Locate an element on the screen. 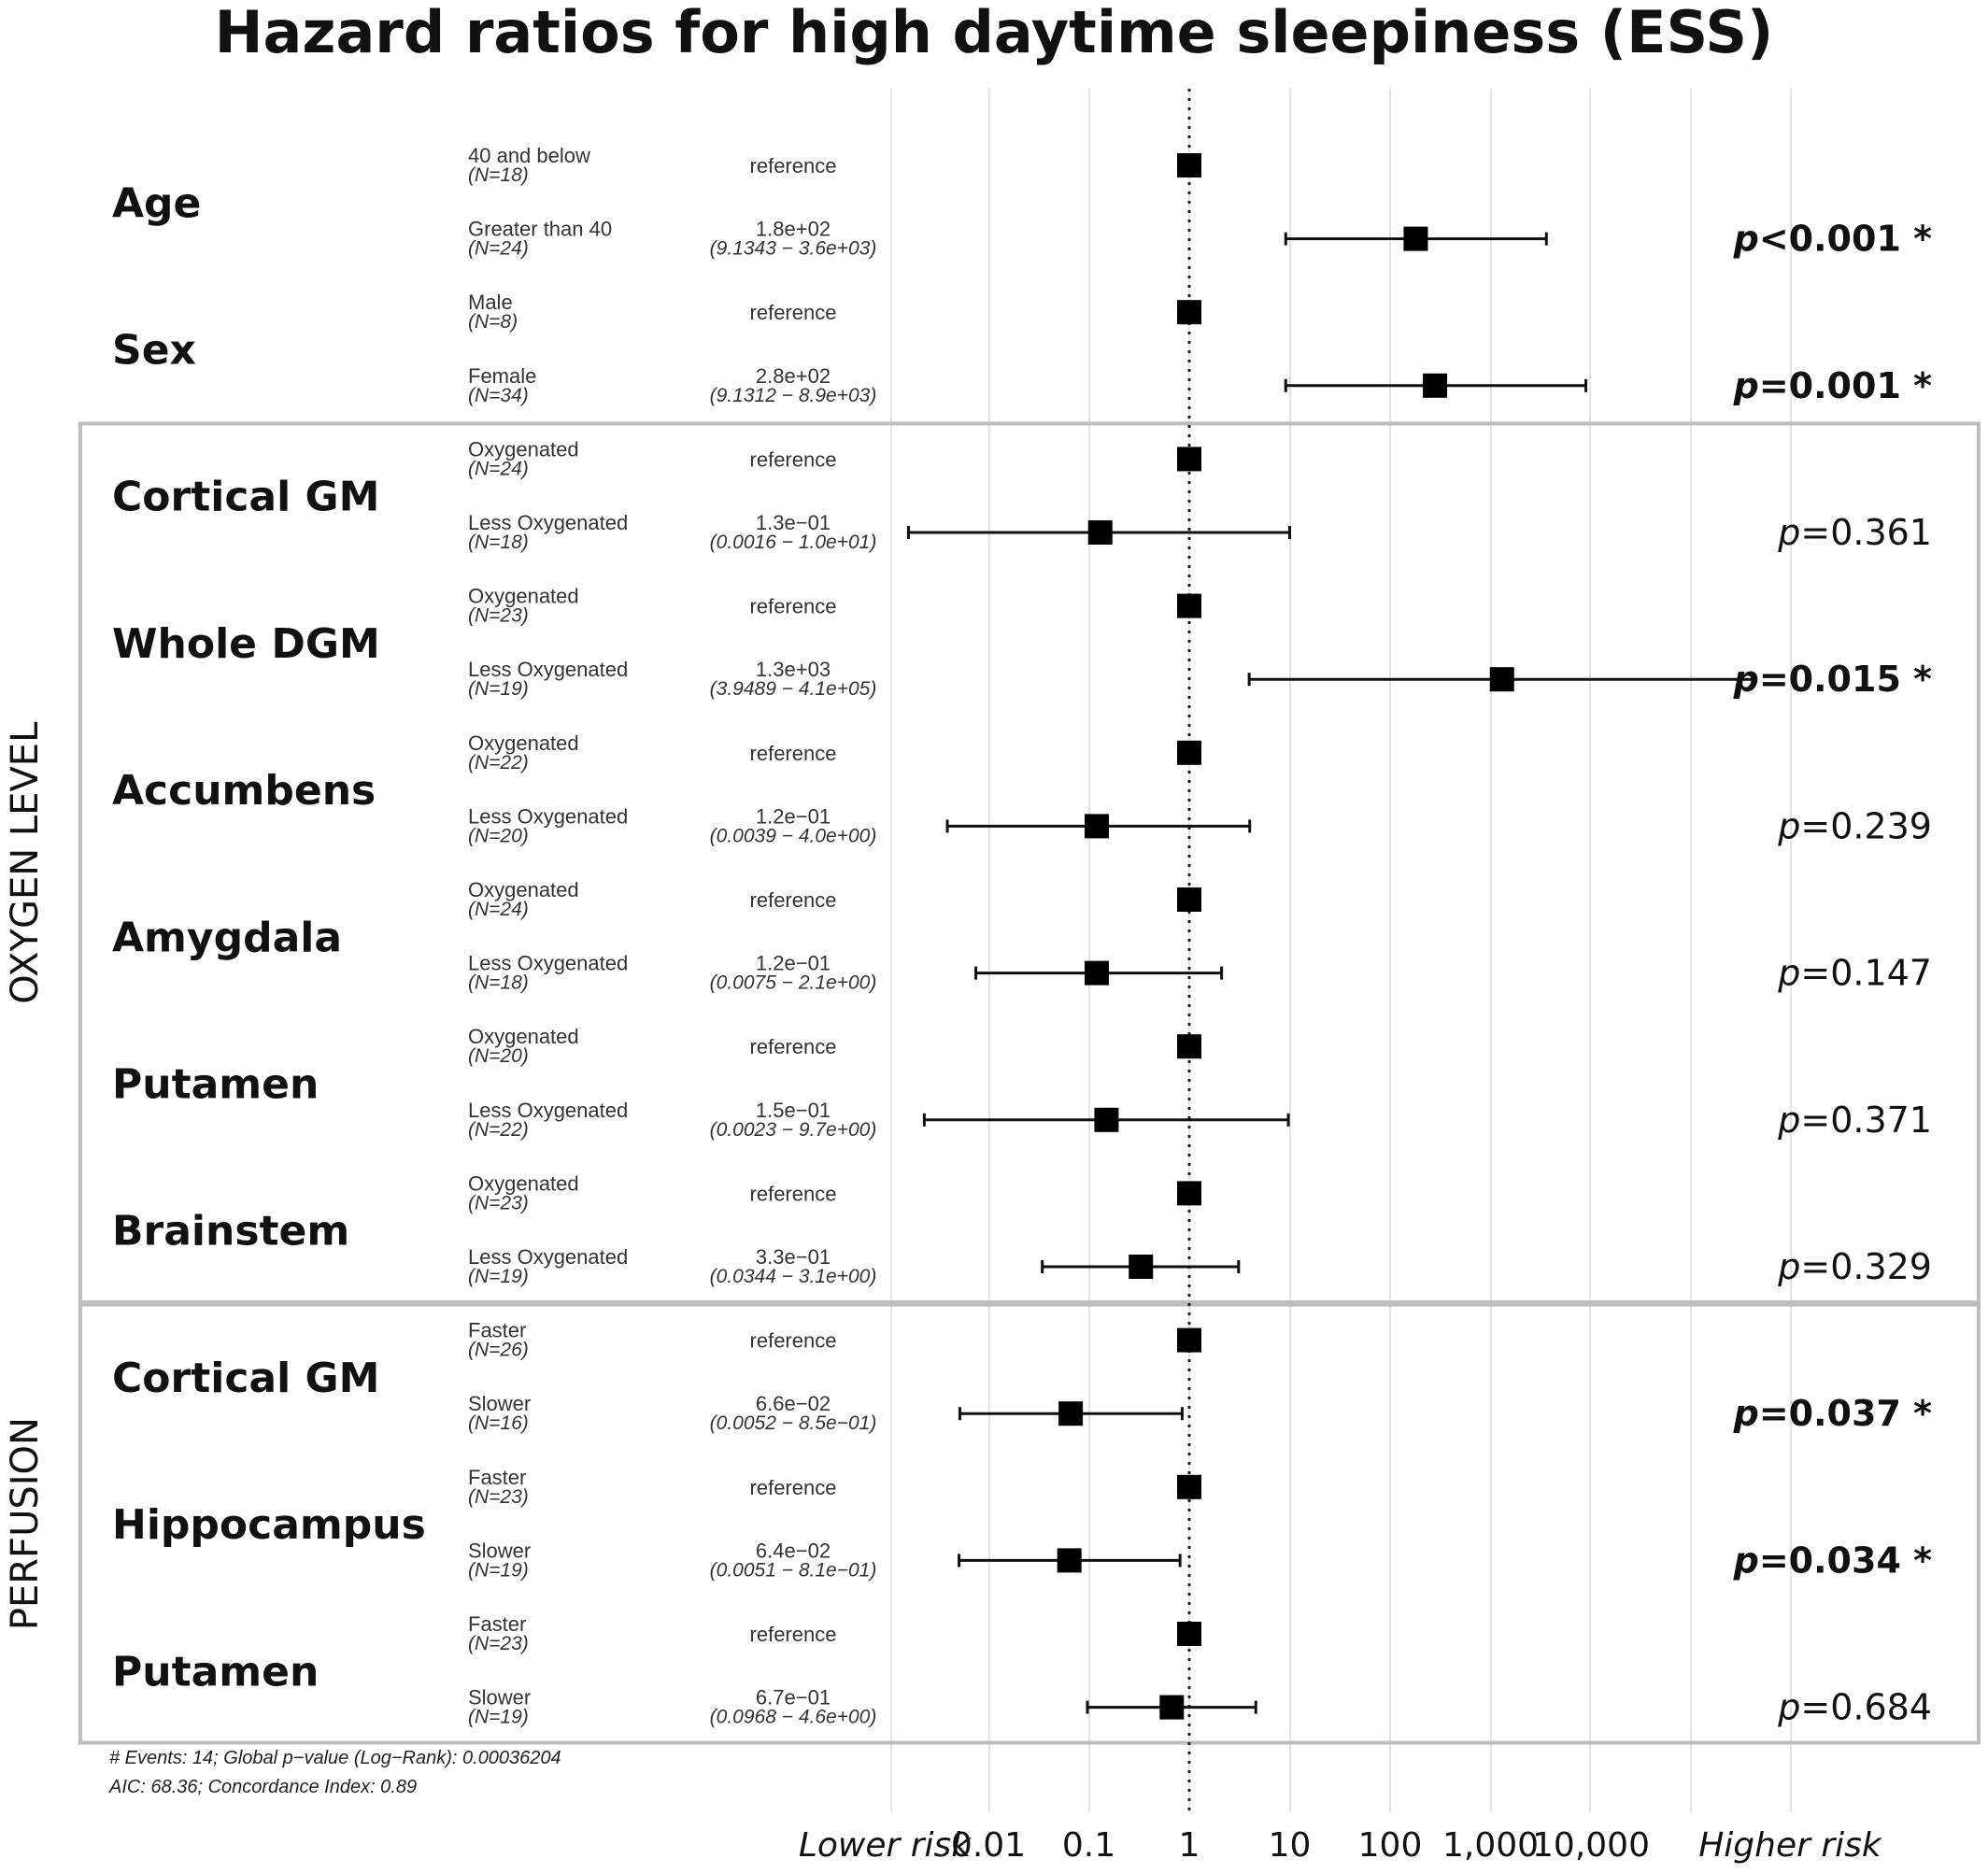  x-tick-label: 100 is located at coordinates (1390, 1846).